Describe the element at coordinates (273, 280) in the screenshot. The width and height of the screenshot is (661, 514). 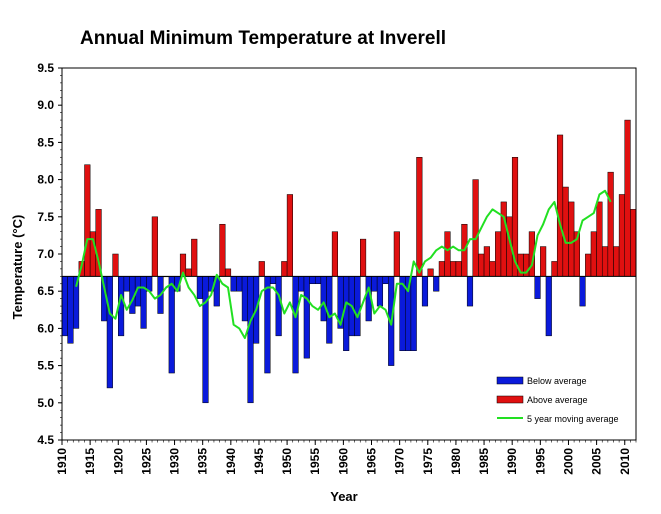
I see `bar-1947` at that location.